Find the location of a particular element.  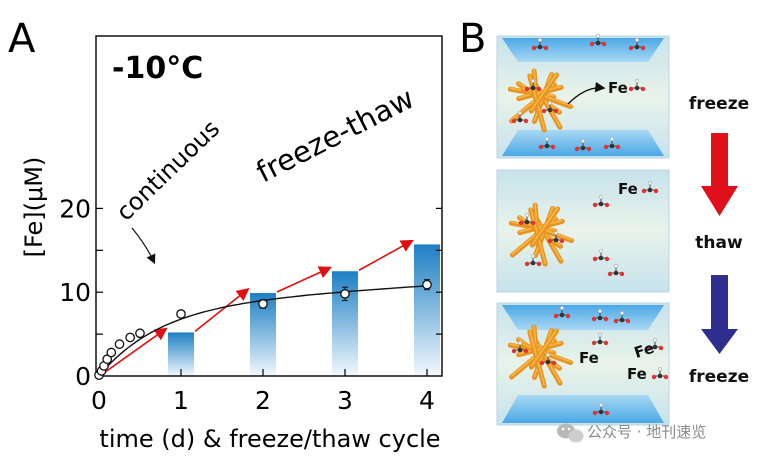

step-label-freeze-2: freeze is located at coordinates (719, 377).